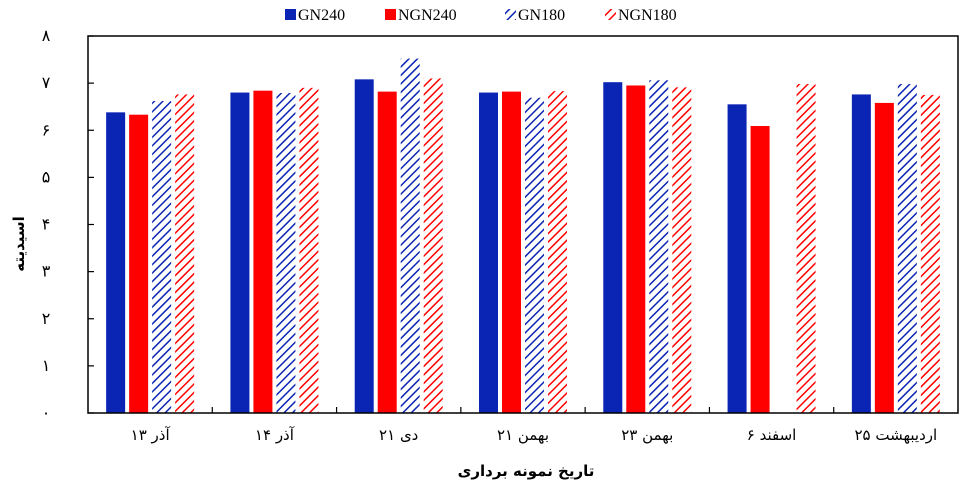 This screenshot has height=488, width=963. What do you see at coordinates (772, 435) in the screenshot?
I see `x-category-label: ۶ اسفند` at bounding box center [772, 435].